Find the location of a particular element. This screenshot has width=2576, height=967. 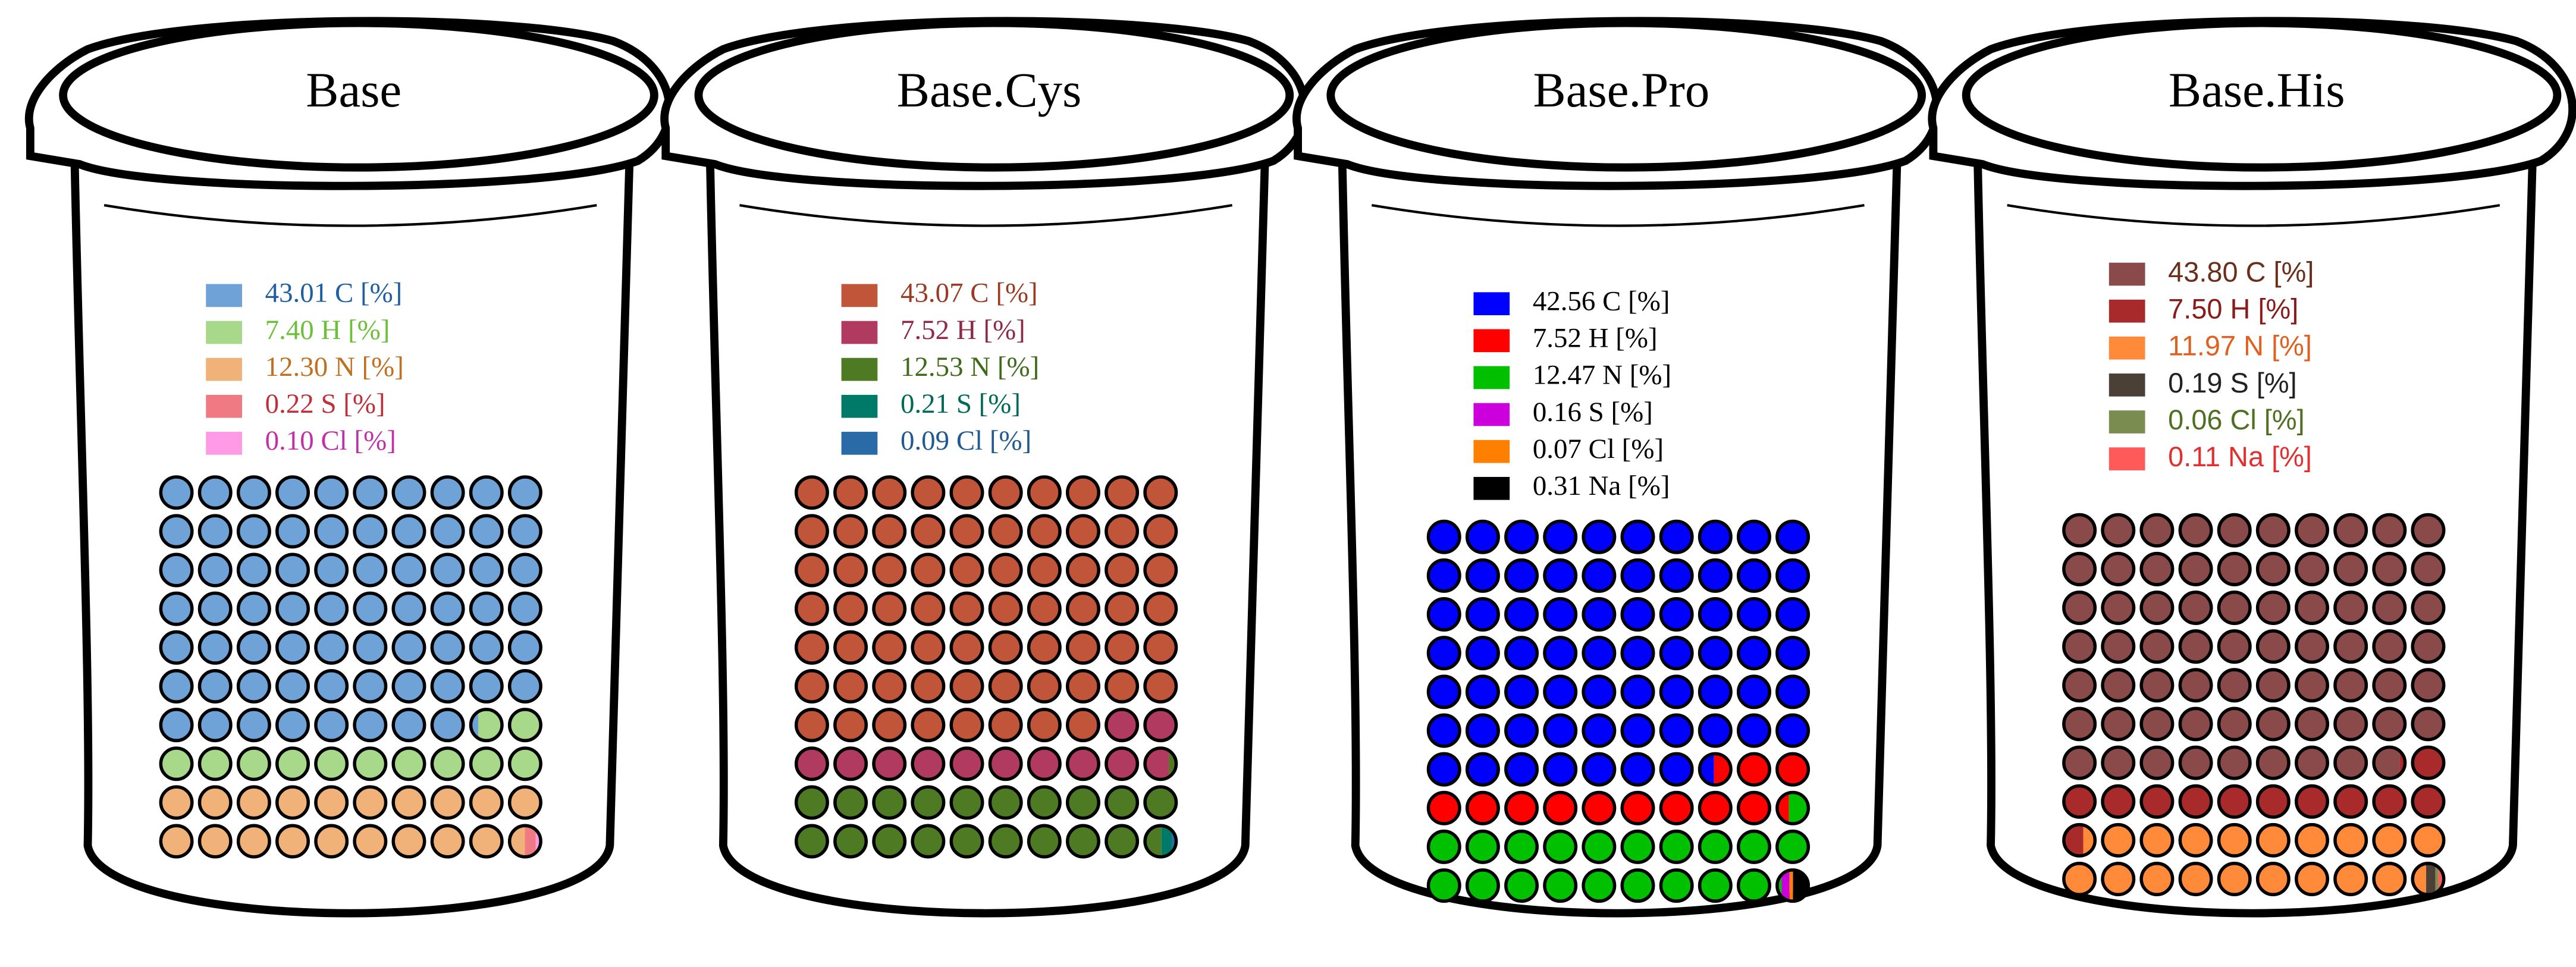

chart-title: Base.His is located at coordinates (2257, 90).